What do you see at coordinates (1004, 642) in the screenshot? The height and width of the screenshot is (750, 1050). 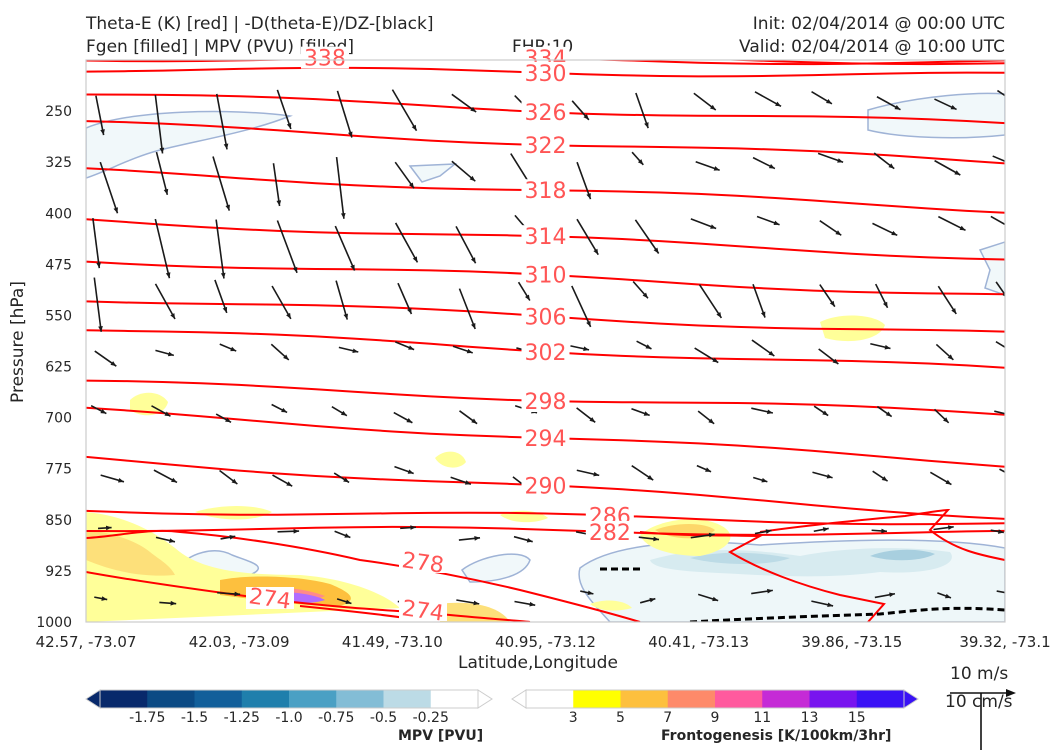 I see `x-tick-label: 39.32, -73.1` at bounding box center [1004, 642].